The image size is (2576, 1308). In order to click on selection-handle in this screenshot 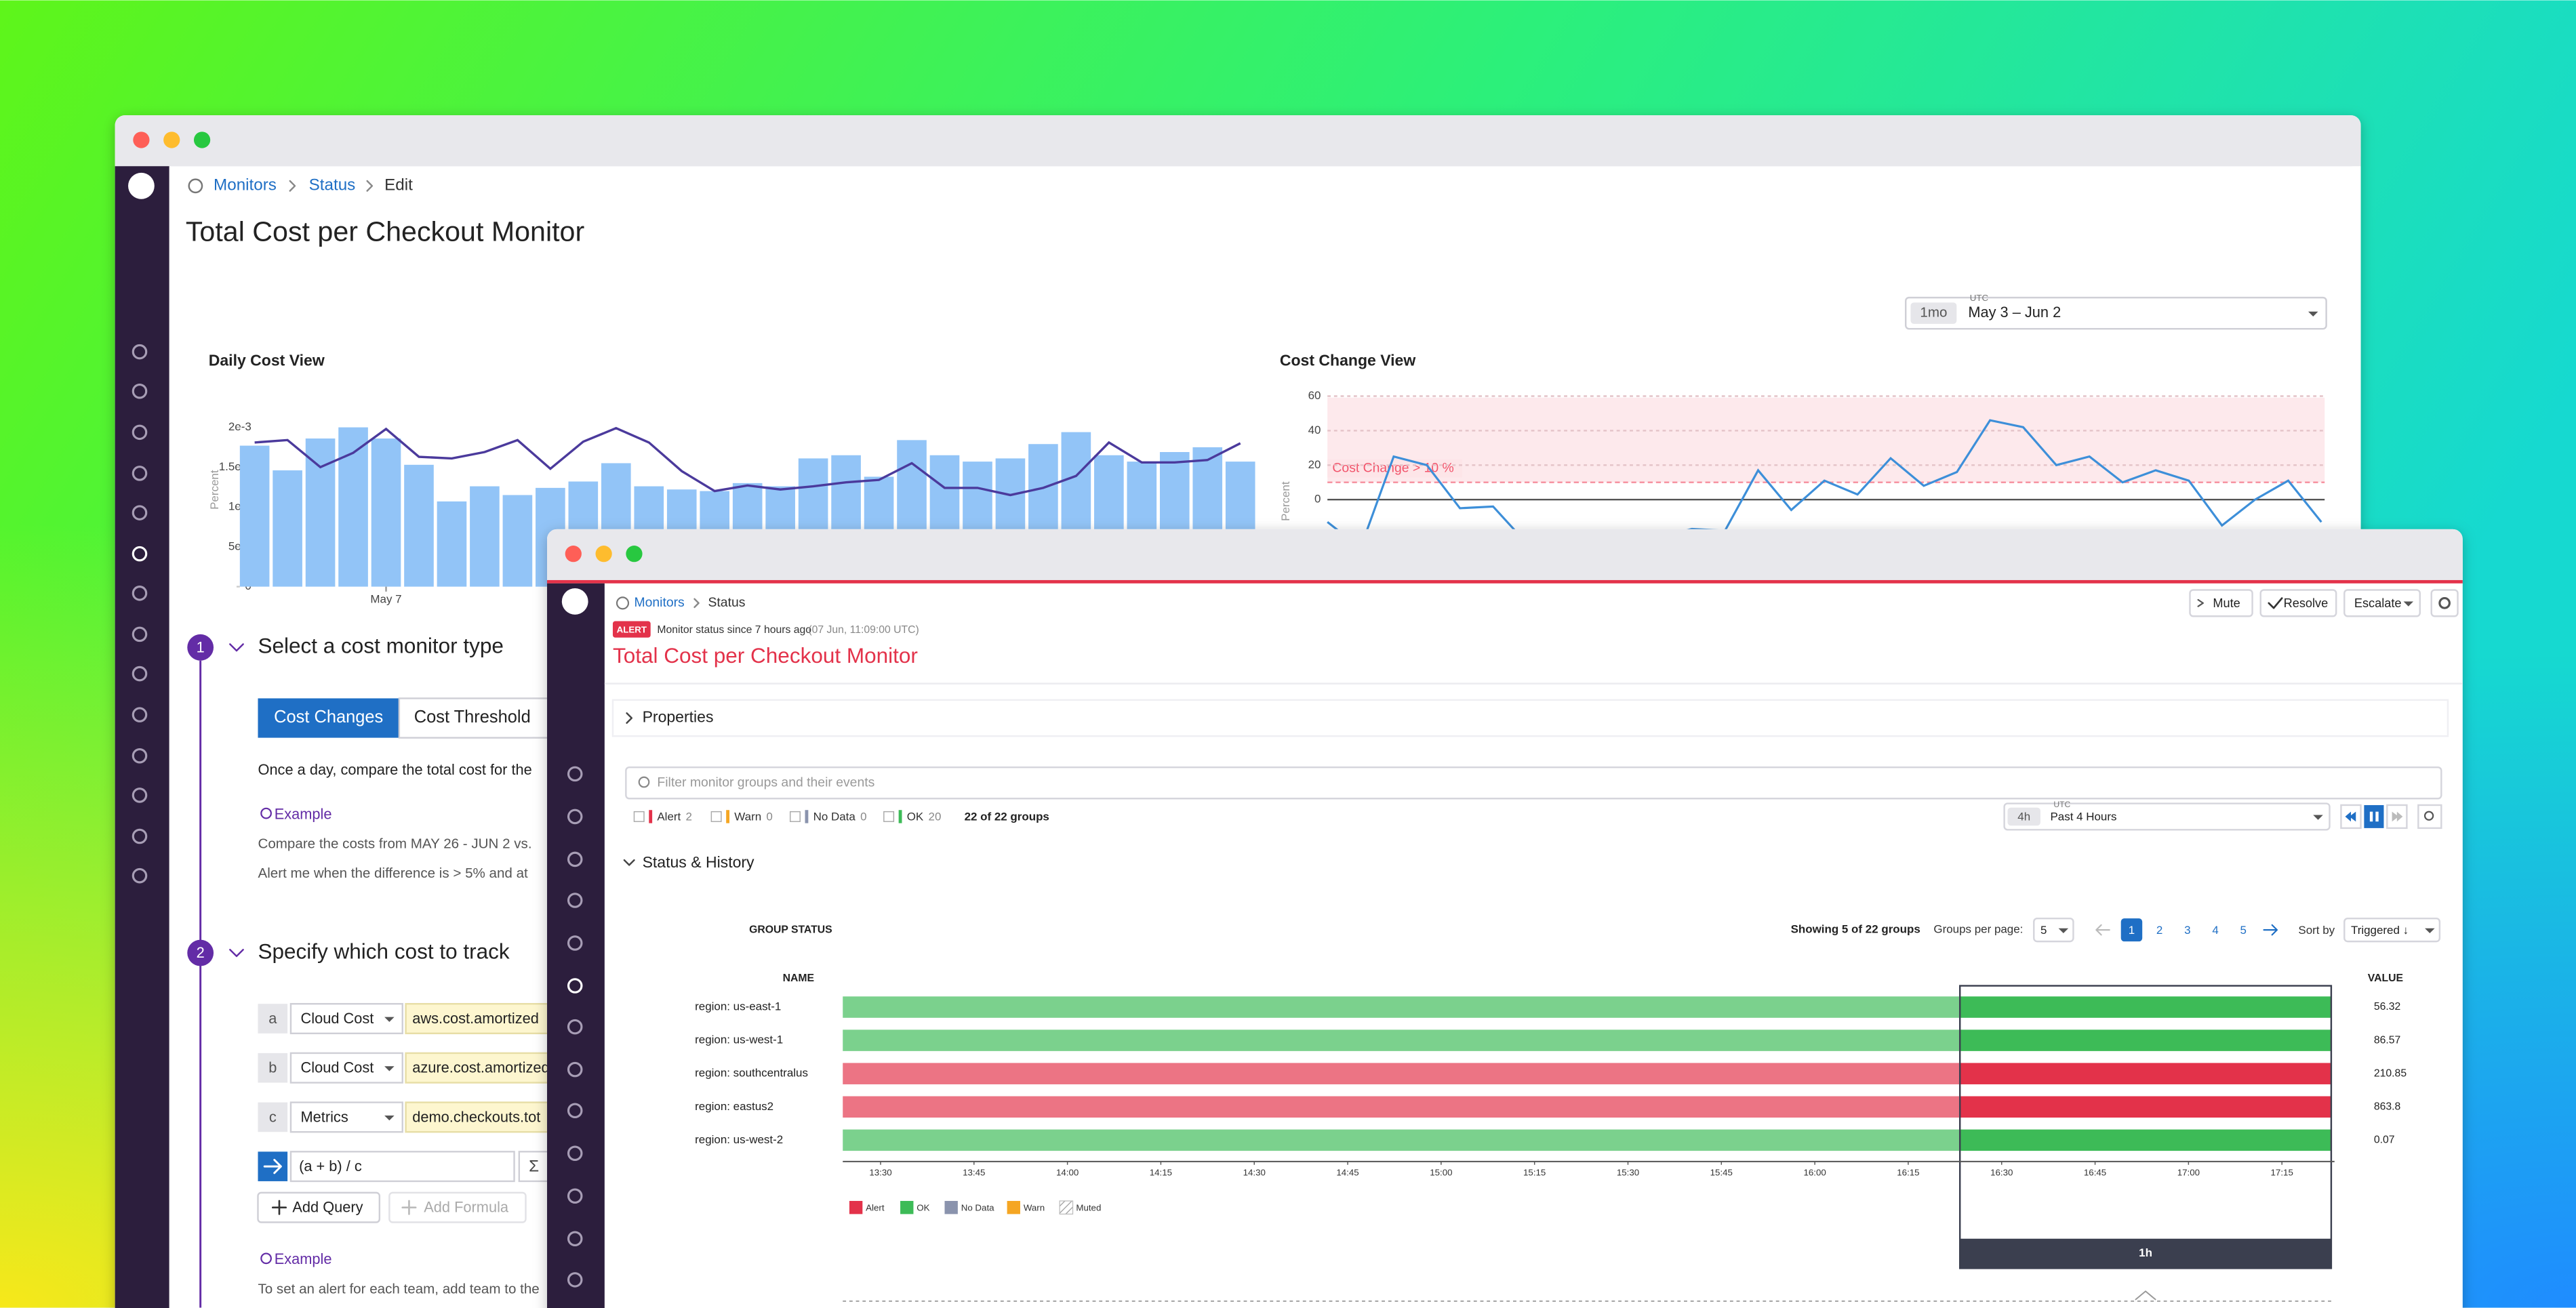, I will do `click(2145, 1254)`.